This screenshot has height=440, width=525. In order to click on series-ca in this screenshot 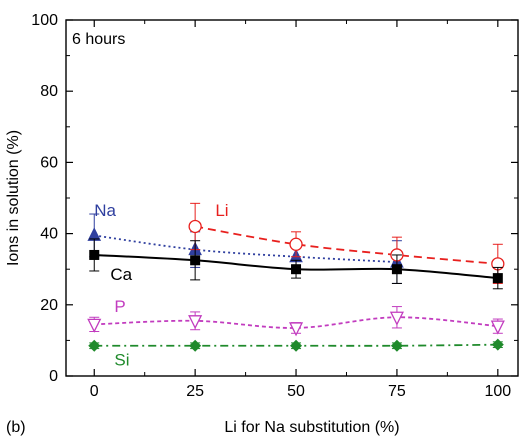, I will do `click(296, 264)`.